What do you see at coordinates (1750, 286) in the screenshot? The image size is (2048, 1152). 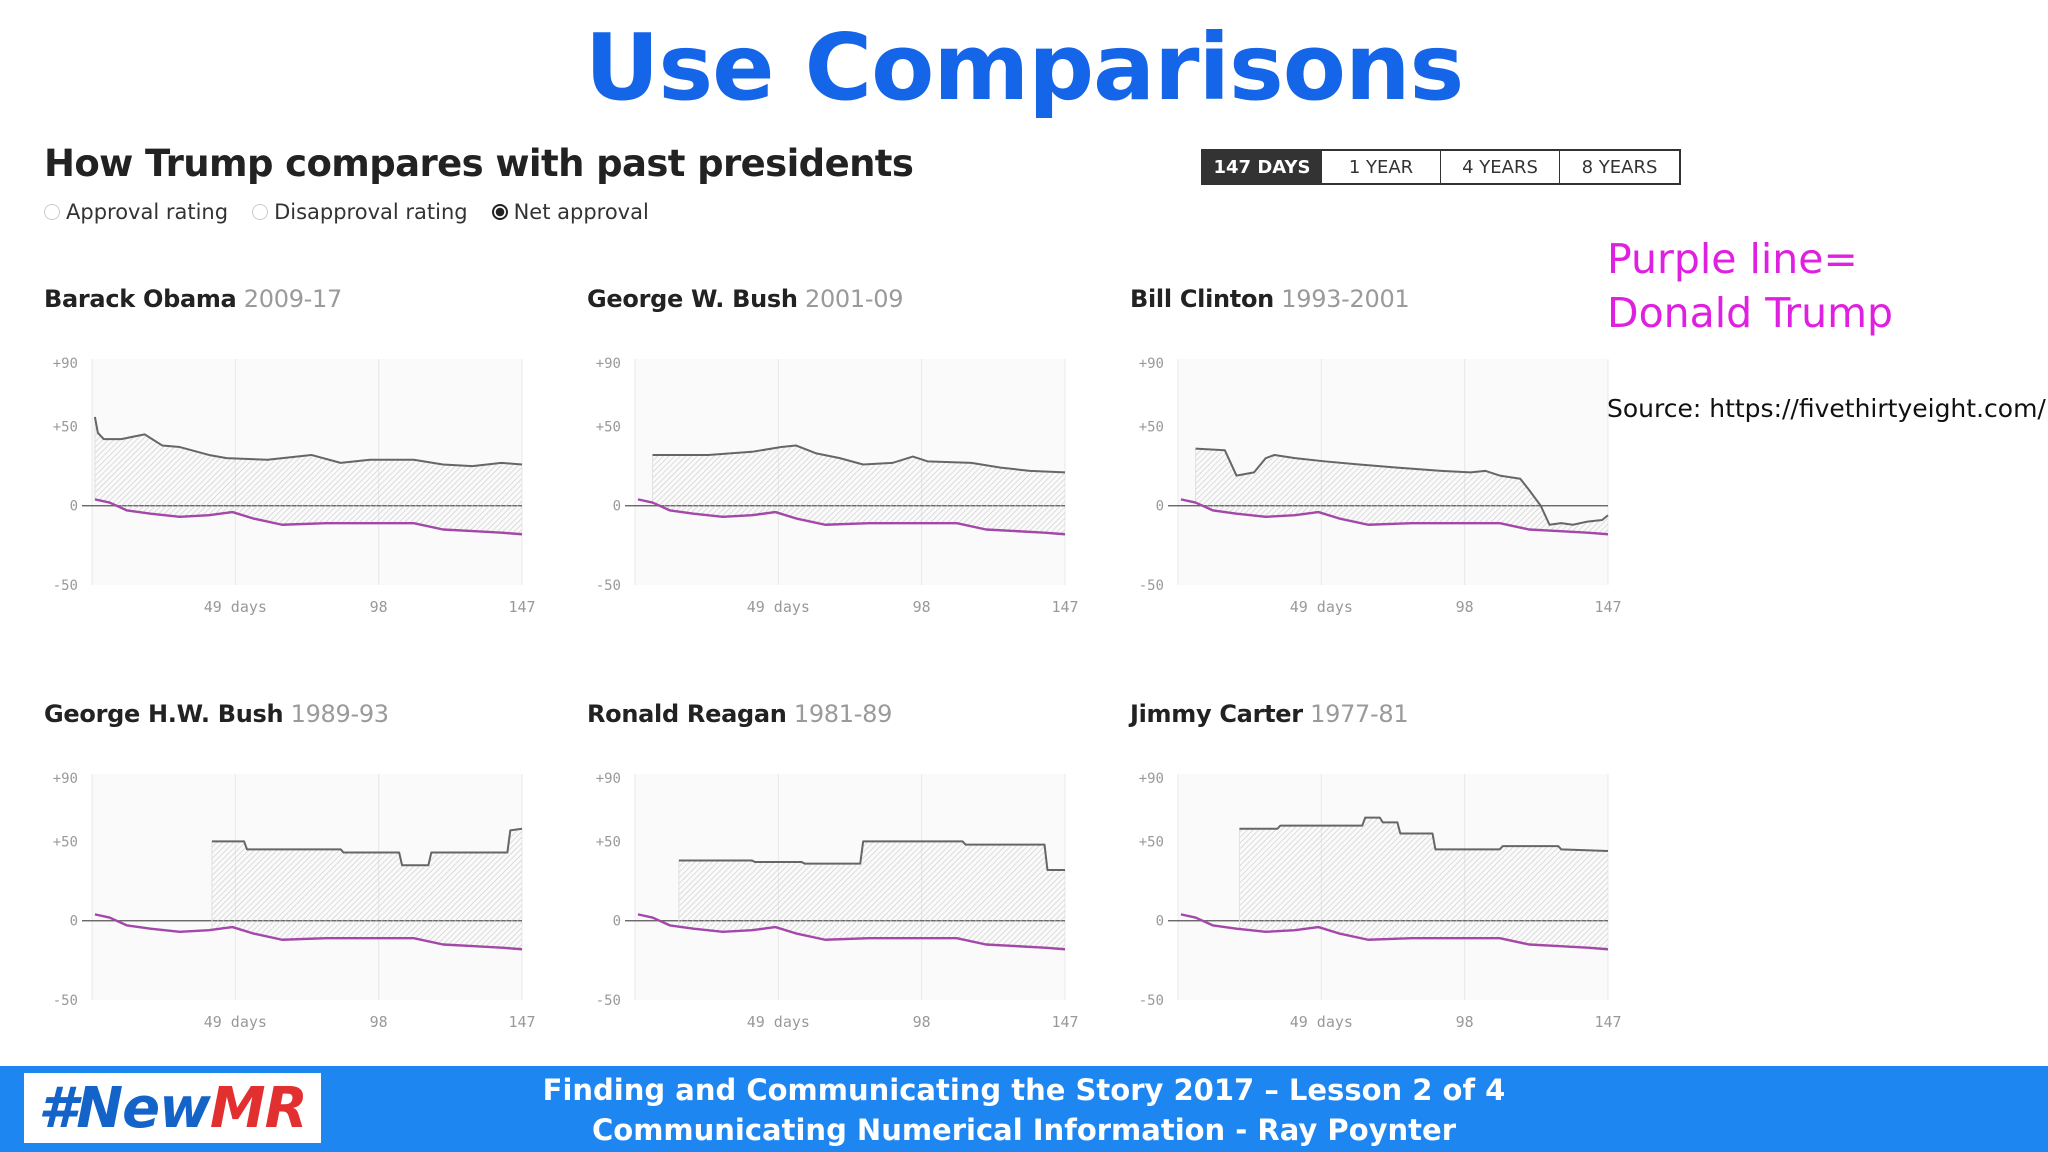 I see `legend-note: Purple line= Donald Trump` at bounding box center [1750, 286].